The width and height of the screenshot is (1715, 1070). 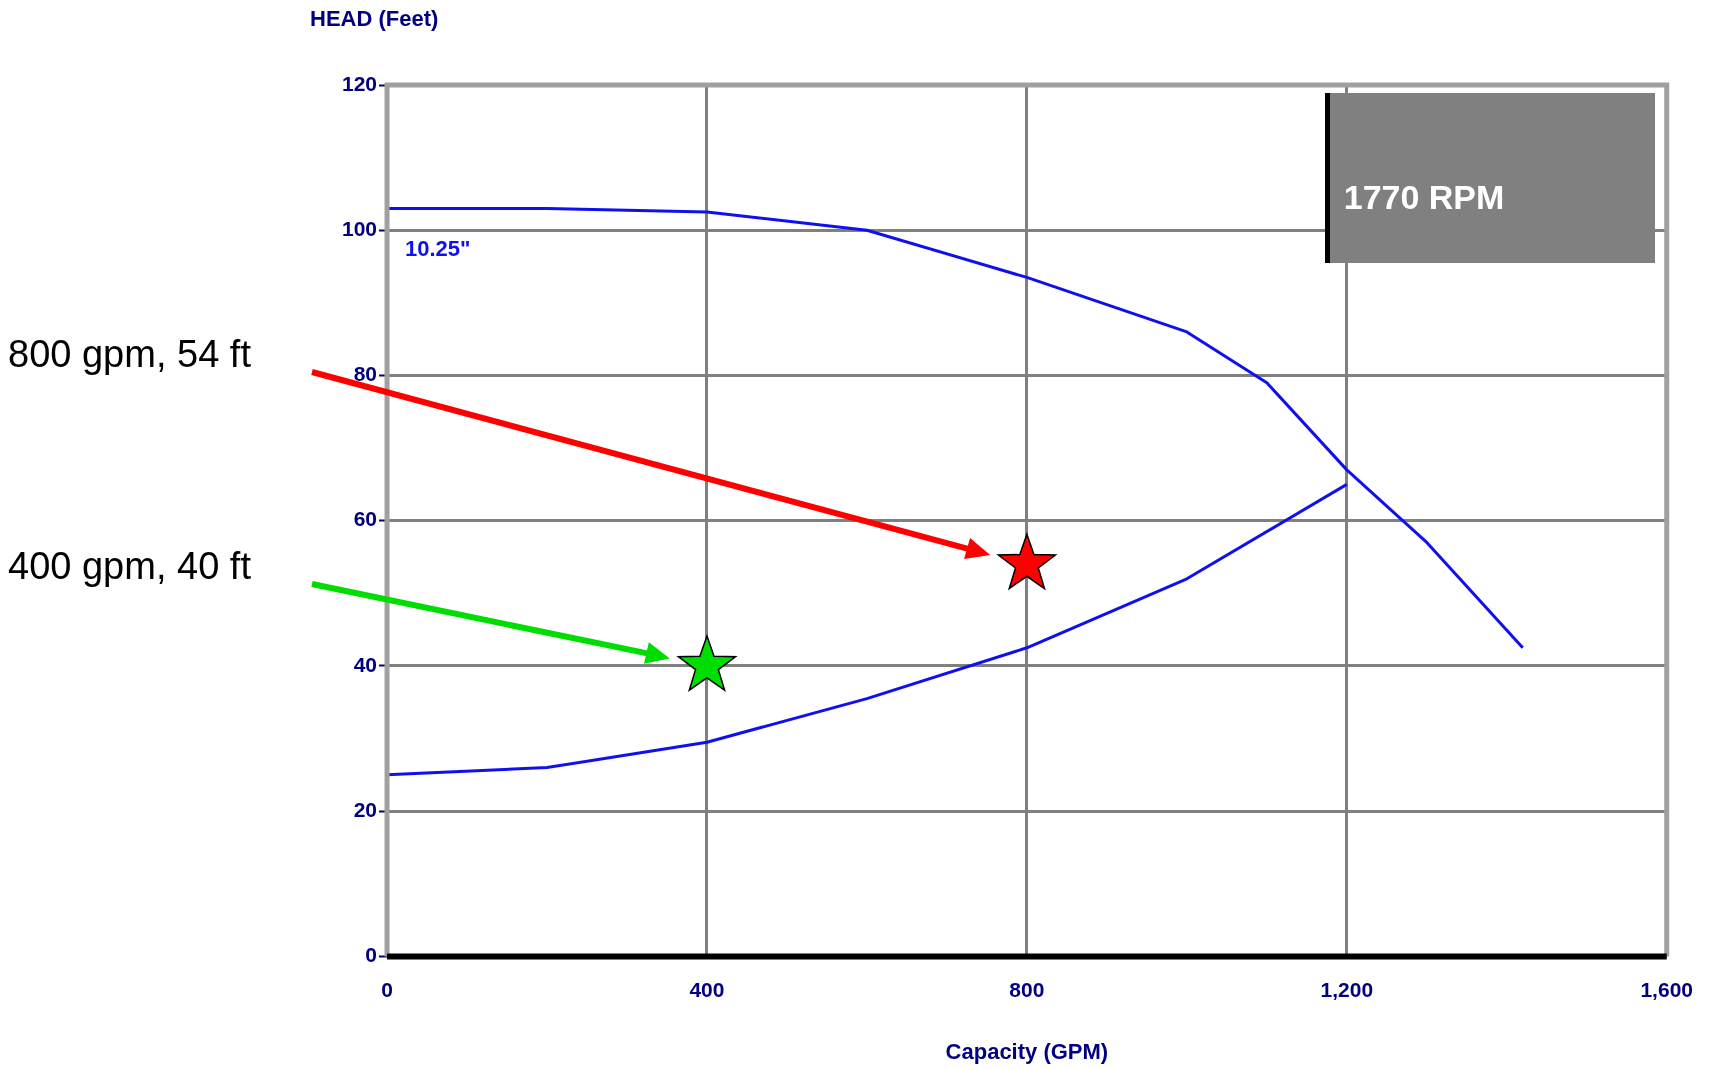 What do you see at coordinates (365, 809) in the screenshot?
I see `y-tick-label: 20` at bounding box center [365, 809].